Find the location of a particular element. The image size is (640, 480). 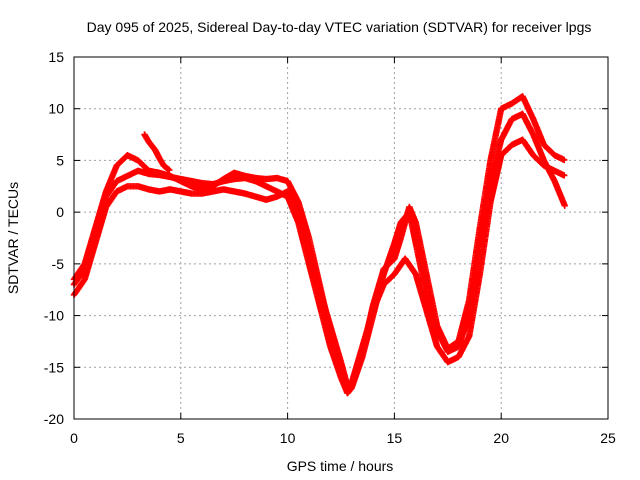

y-tick-label: 10 is located at coordinates (56, 109).